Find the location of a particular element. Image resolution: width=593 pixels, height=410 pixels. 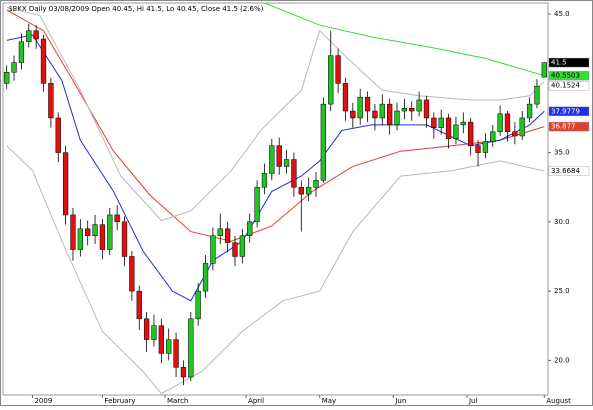

x-tick-label: February is located at coordinates (119, 401).